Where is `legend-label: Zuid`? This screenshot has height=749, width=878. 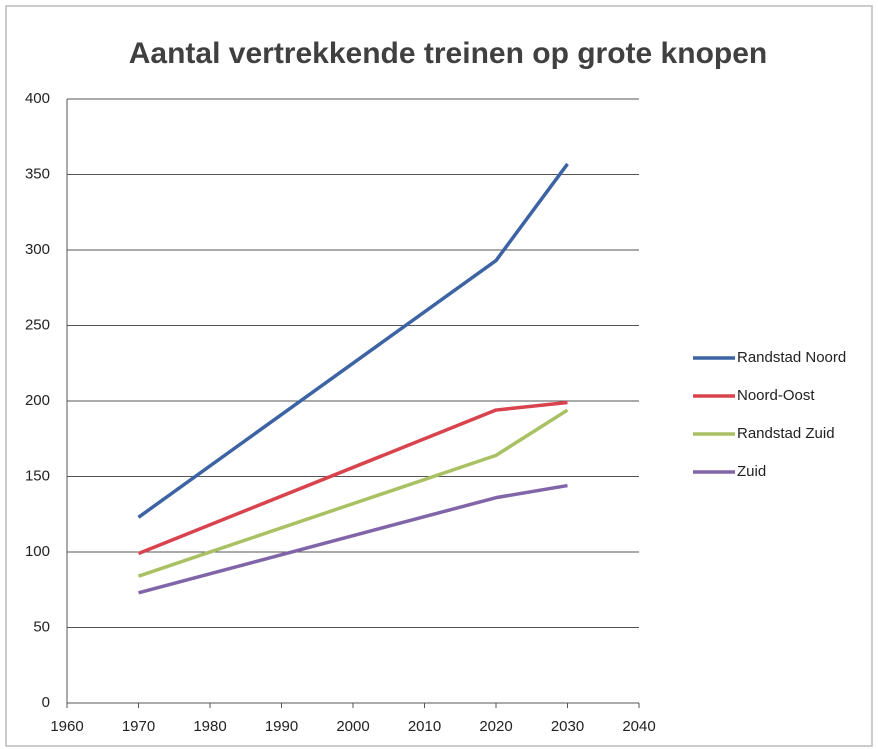
legend-label: Zuid is located at coordinates (751, 471).